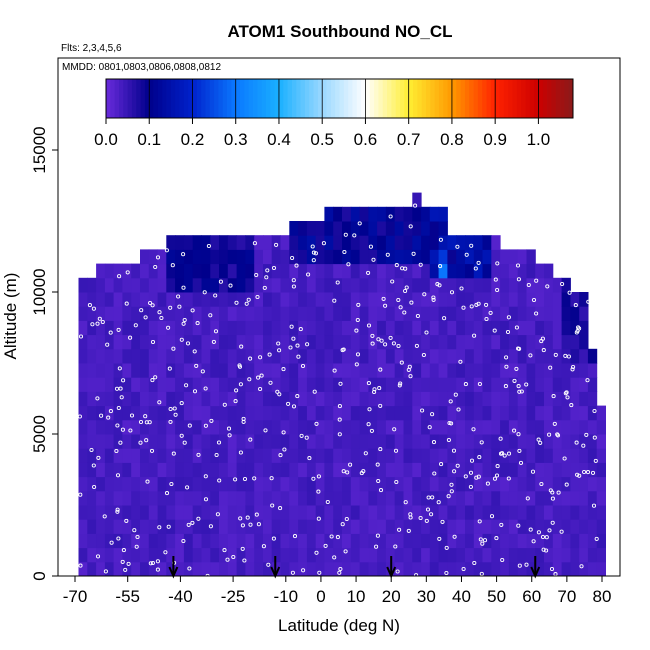  What do you see at coordinates (39, 149) in the screenshot?
I see `y-tick-label: 15000` at bounding box center [39, 149].